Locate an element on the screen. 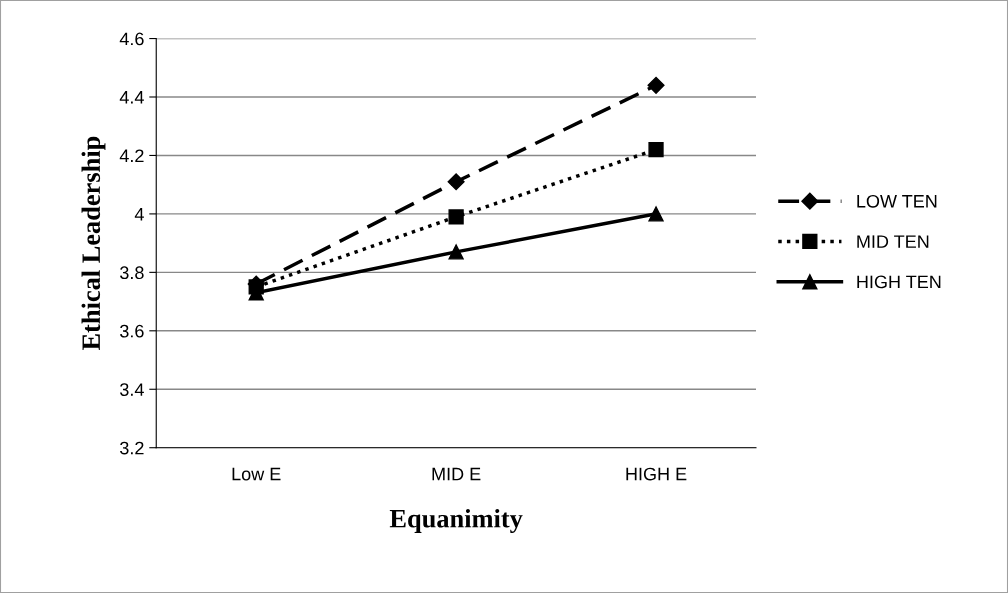  x-axis-title: Equanimity is located at coordinates (456, 520).